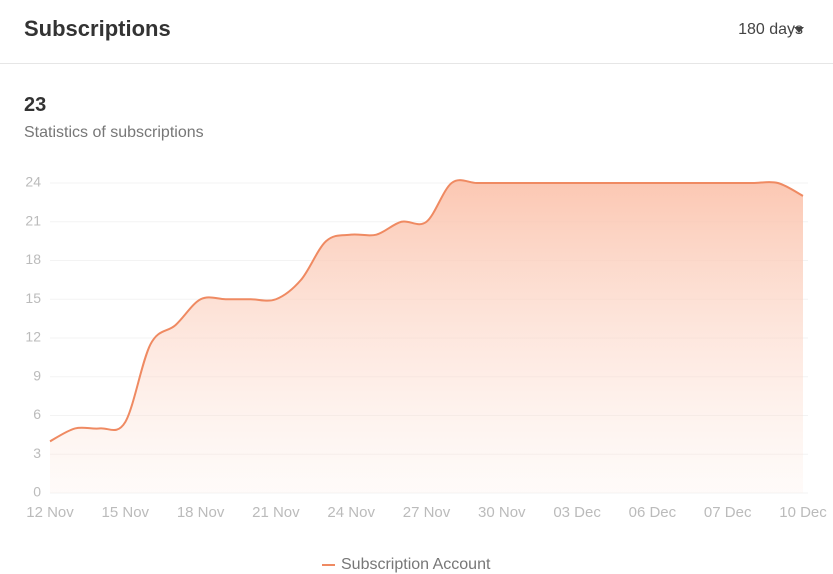 Image resolution: width=833 pixels, height=574 pixels. I want to click on y-tick-label: 24, so click(33, 182).